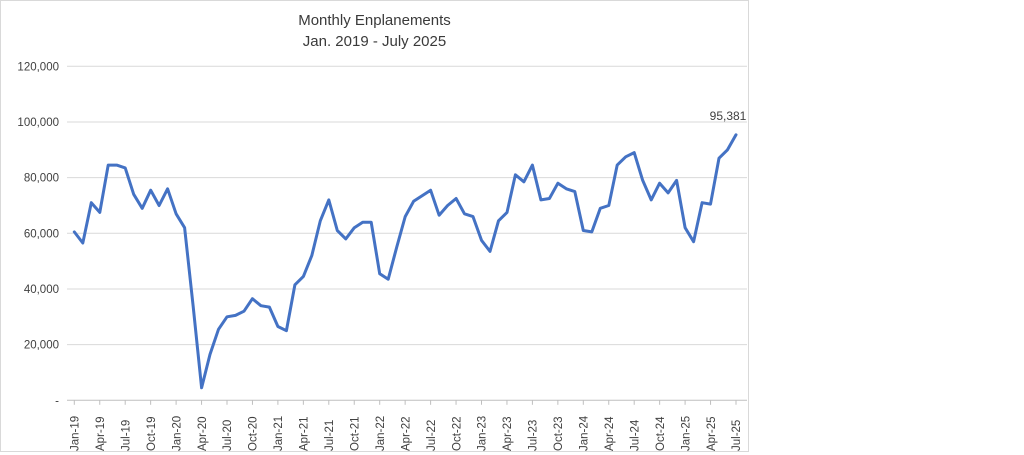 This screenshot has height=455, width=1024. Describe the element at coordinates (374, 20) in the screenshot. I see `chart-title: Monthly Enplanements` at that location.